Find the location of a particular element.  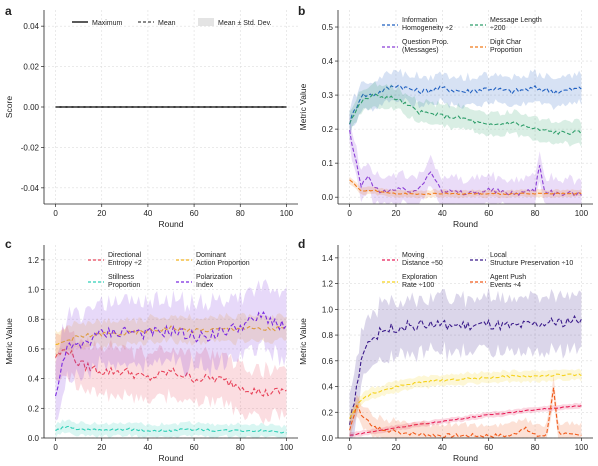

legend-label-cont: Entropy ÷2 is located at coordinates (125, 263).